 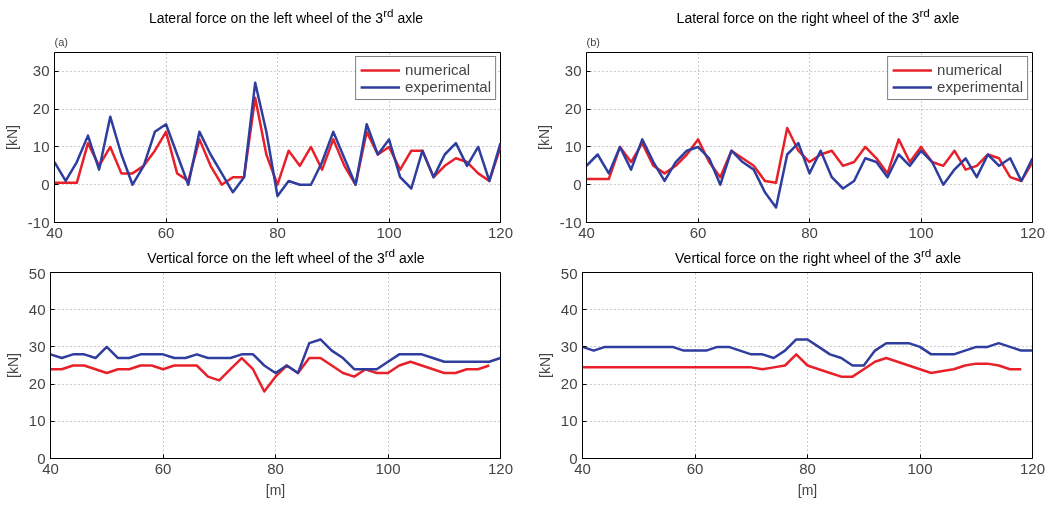 I want to click on chart-title: Vertical force on the left wheel of the 3$^{rd}$ axle, so click(x=286, y=256).